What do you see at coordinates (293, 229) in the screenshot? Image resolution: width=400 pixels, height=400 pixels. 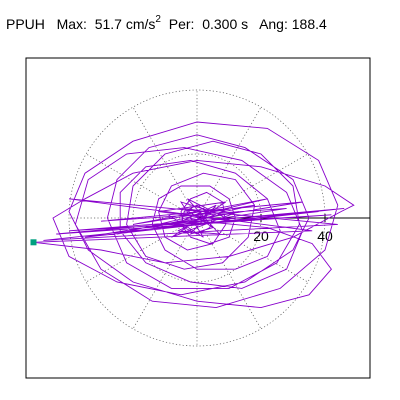 I see `ring-labels: 20 40` at bounding box center [293, 229].